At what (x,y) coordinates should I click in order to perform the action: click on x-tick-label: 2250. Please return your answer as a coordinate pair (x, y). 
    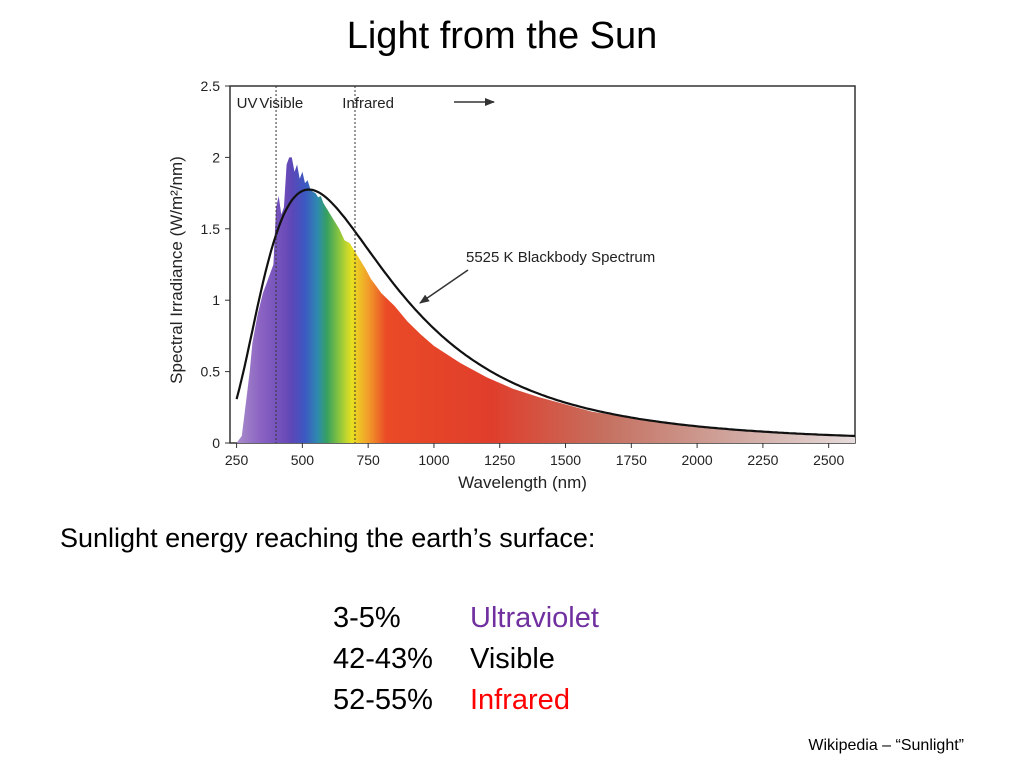
    Looking at the image, I should click on (762, 460).